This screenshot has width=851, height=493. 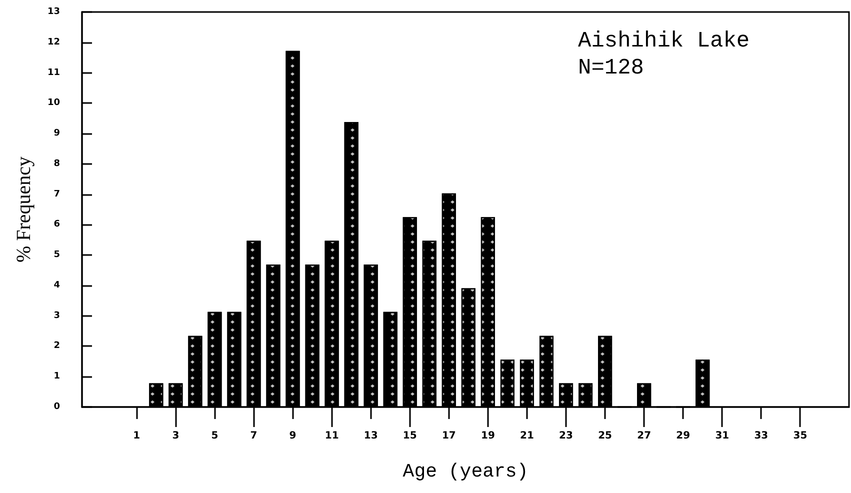 What do you see at coordinates (57, 163) in the screenshot?
I see `y-tick-label: 8` at bounding box center [57, 163].